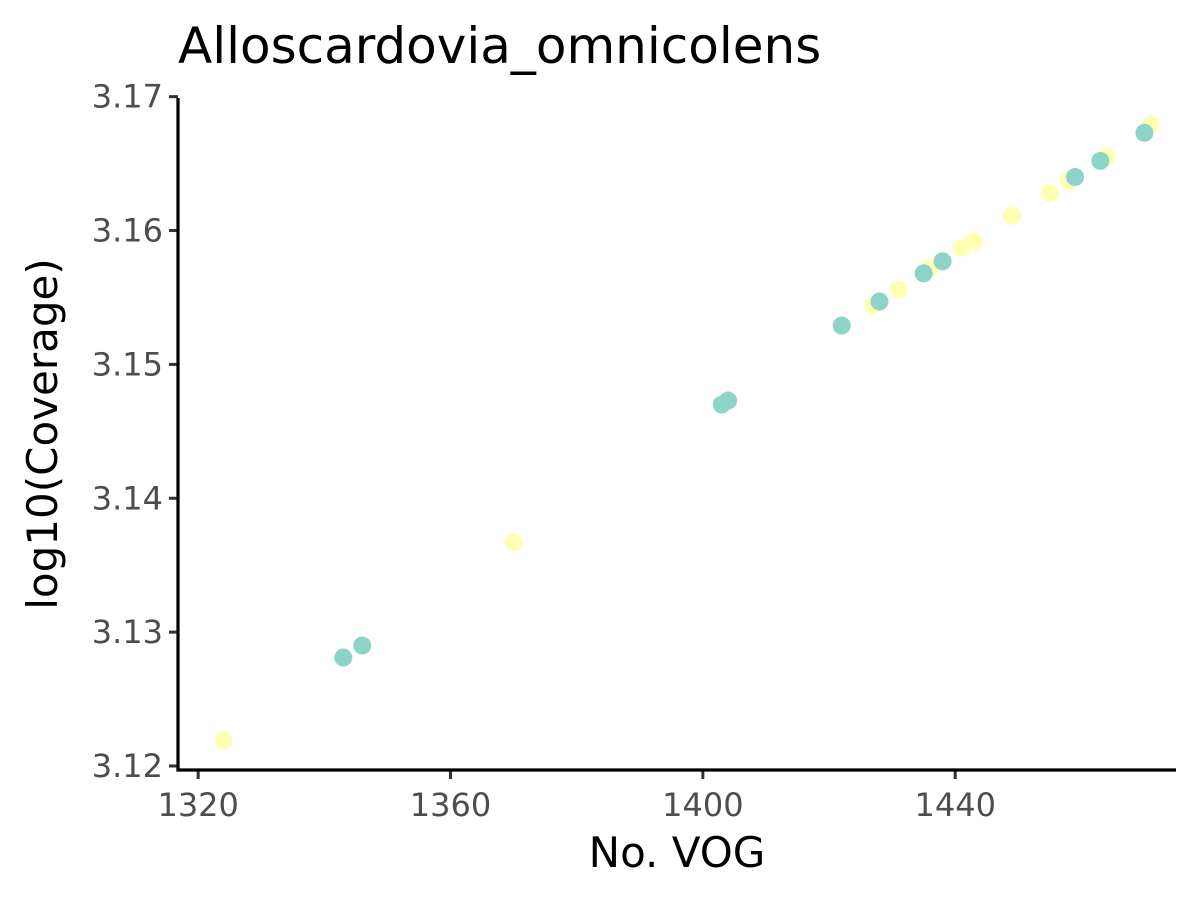 The width and height of the screenshot is (1200, 900). Describe the element at coordinates (576, 797) in the screenshot. I see `x-axis-ticks: 1320 1360 1400 1440` at that location.